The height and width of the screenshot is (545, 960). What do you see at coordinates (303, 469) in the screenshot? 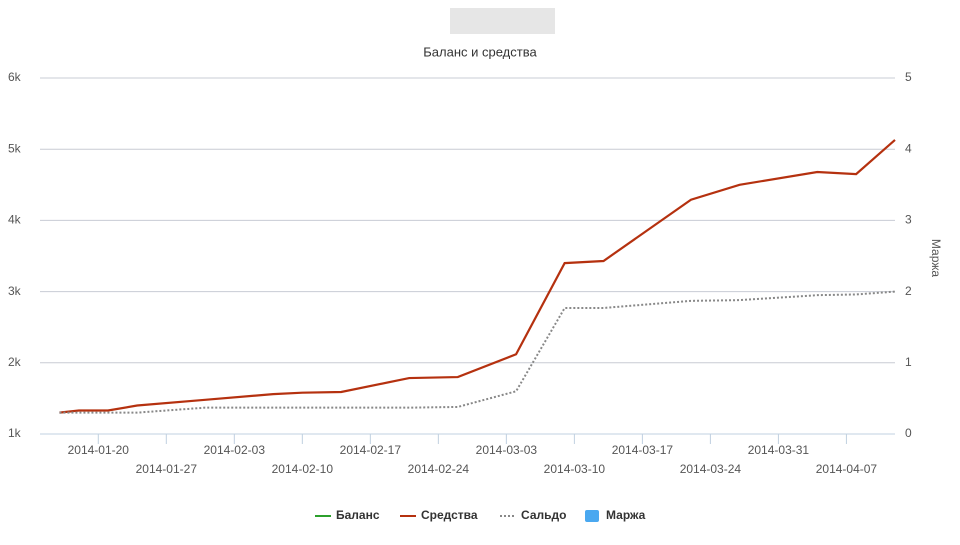
I see `x-tick-label: 2014-02-10` at bounding box center [303, 469].